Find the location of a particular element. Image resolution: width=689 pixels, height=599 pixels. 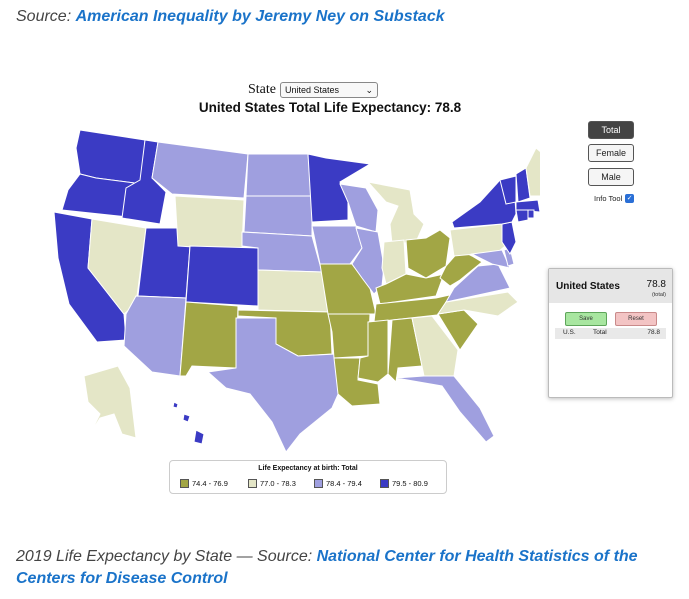

legend-item: 77.0 - 78.3 is located at coordinates (272, 483).